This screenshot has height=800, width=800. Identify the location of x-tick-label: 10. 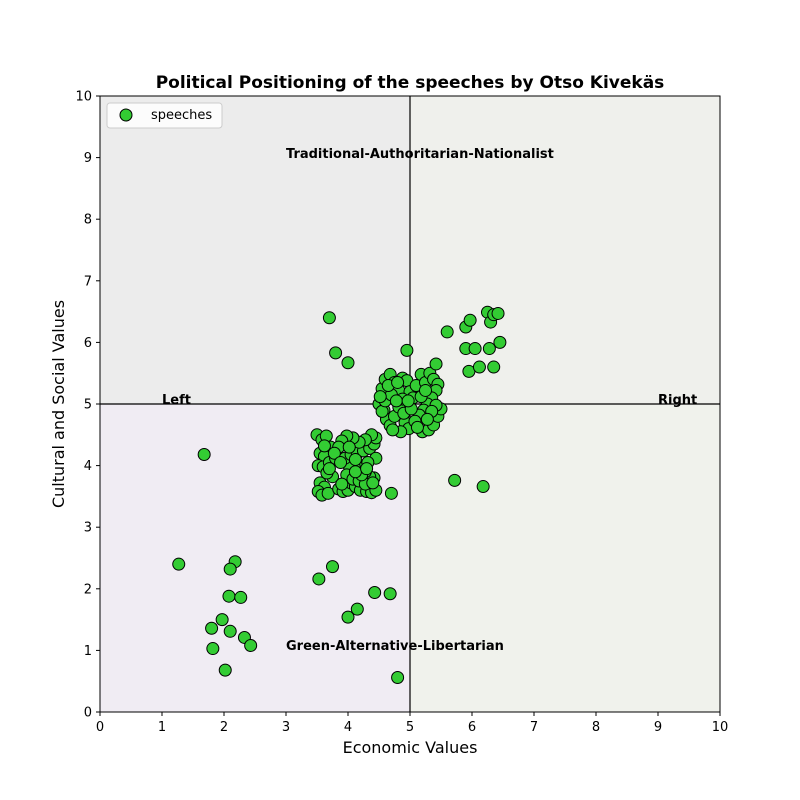
(720, 727).